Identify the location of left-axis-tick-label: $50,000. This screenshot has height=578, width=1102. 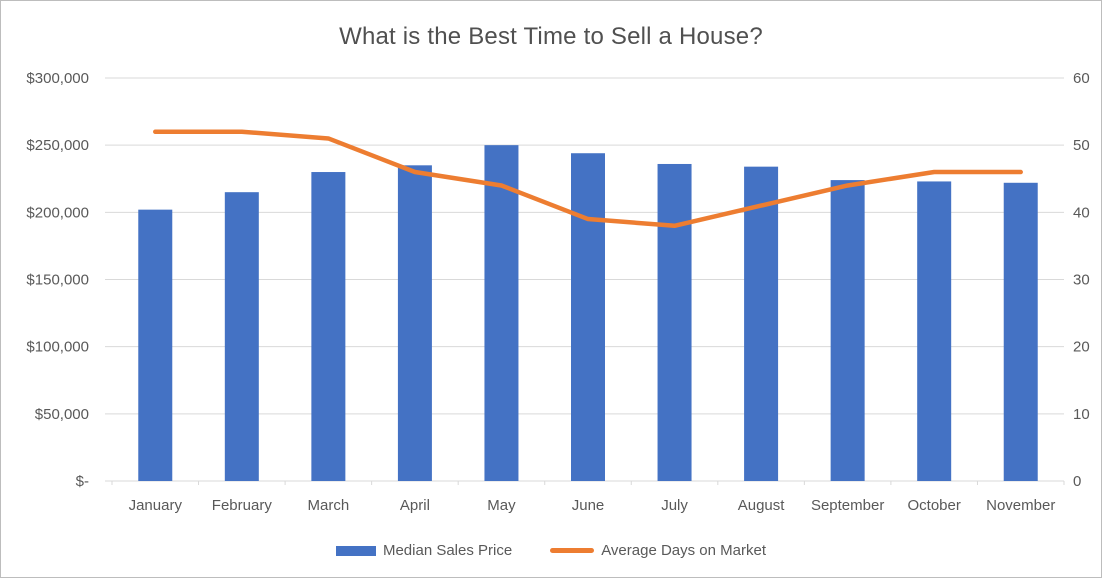
(62, 414).